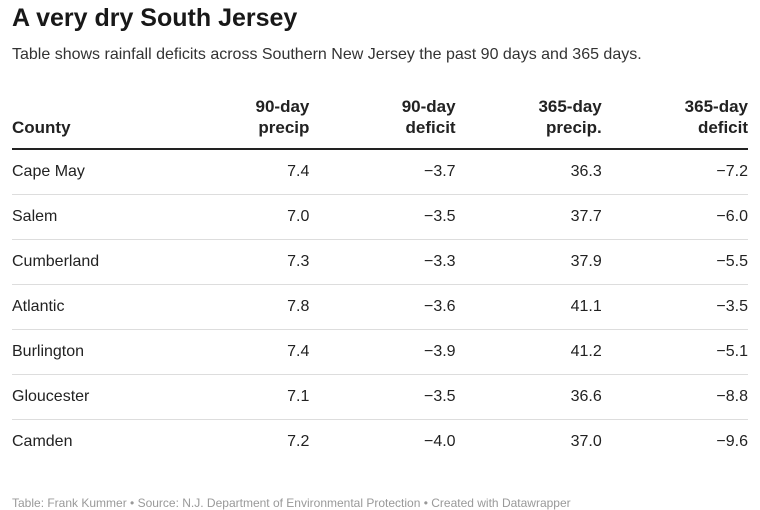  Describe the element at coordinates (88, 397) in the screenshot. I see `cell-county: Gloucester` at that location.